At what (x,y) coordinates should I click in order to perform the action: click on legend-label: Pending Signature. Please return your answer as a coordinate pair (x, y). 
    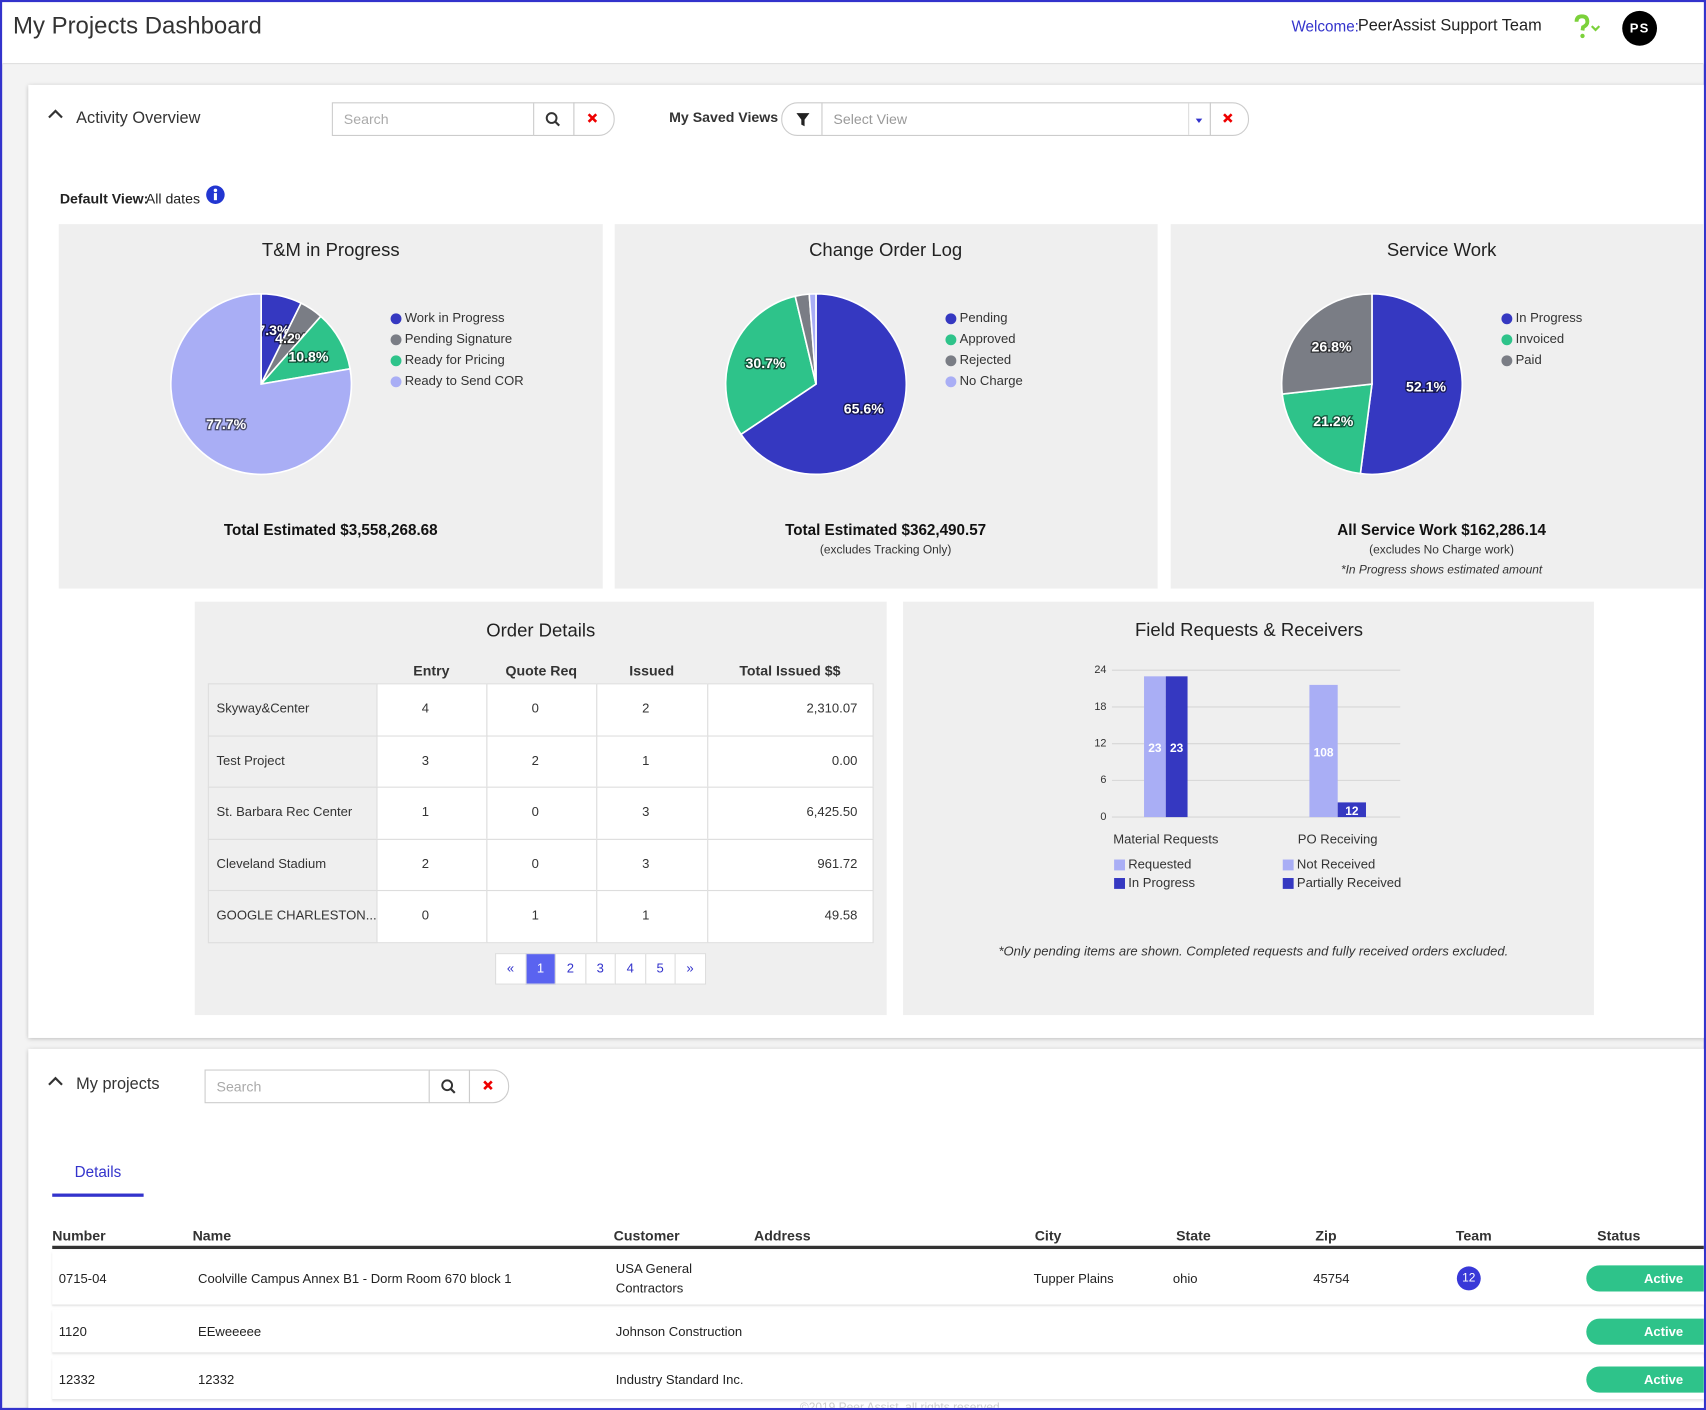
    Looking at the image, I should click on (458, 338).